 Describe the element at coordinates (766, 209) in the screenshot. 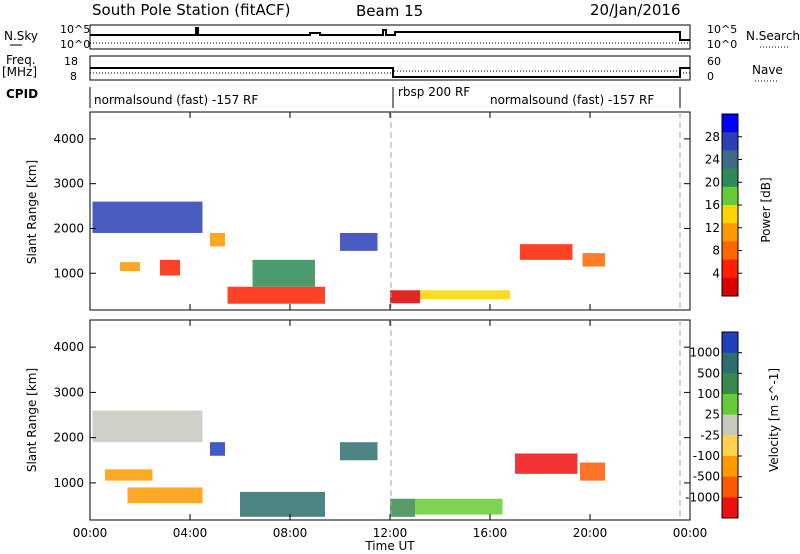

I see `power-colorbar-label: Power [dB]` at that location.